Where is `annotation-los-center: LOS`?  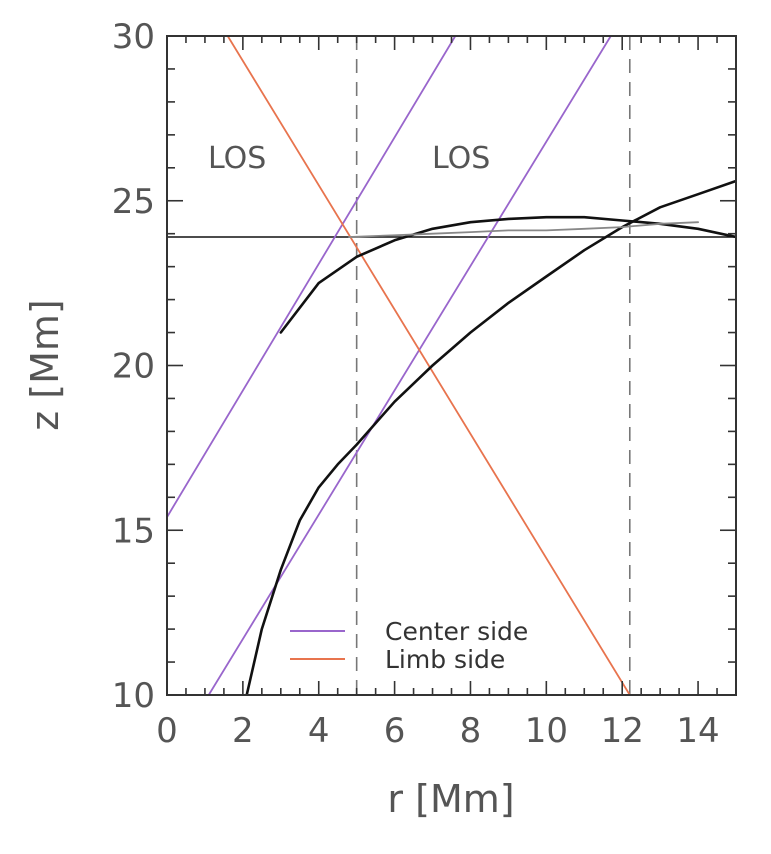
annotation-los-center: LOS is located at coordinates (461, 158).